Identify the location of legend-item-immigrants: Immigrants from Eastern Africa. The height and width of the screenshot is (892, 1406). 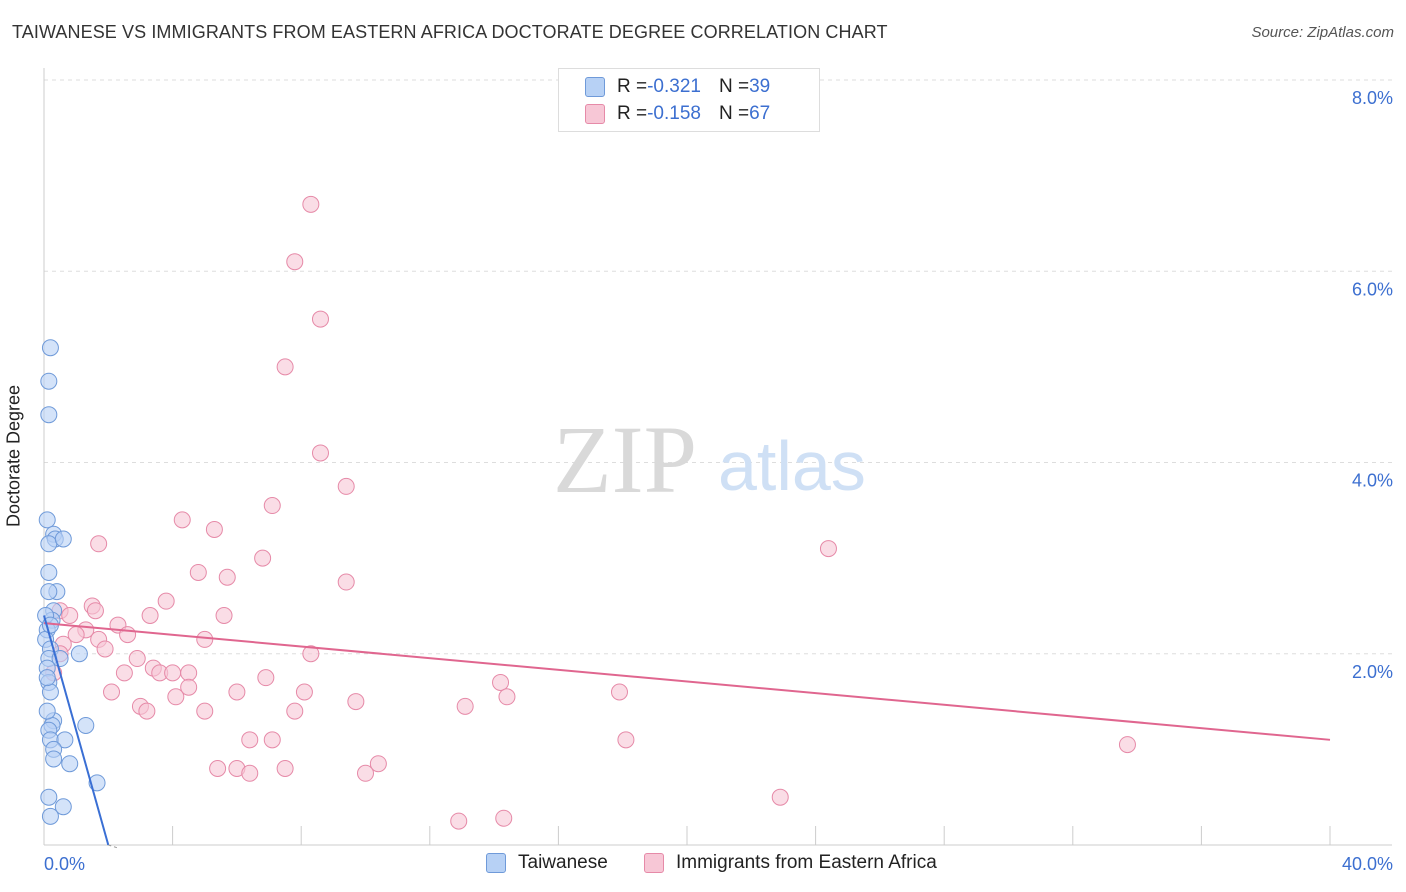
(790, 863).